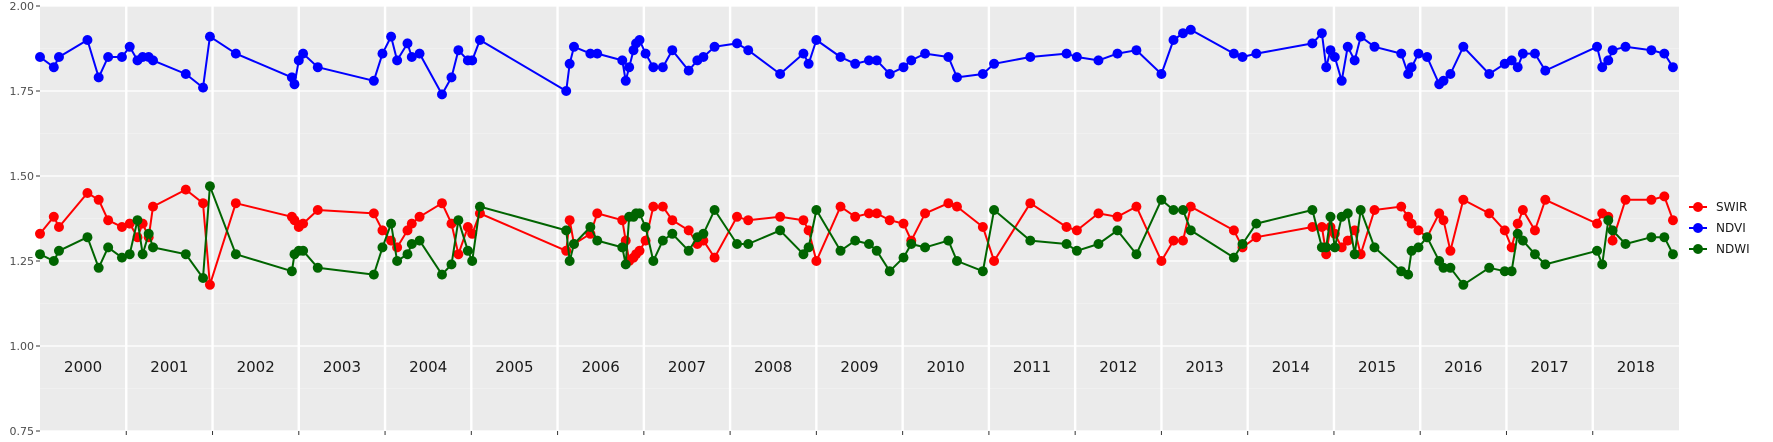 This screenshot has width=1773, height=442. I want to click on year-label: 2005, so click(514, 367).